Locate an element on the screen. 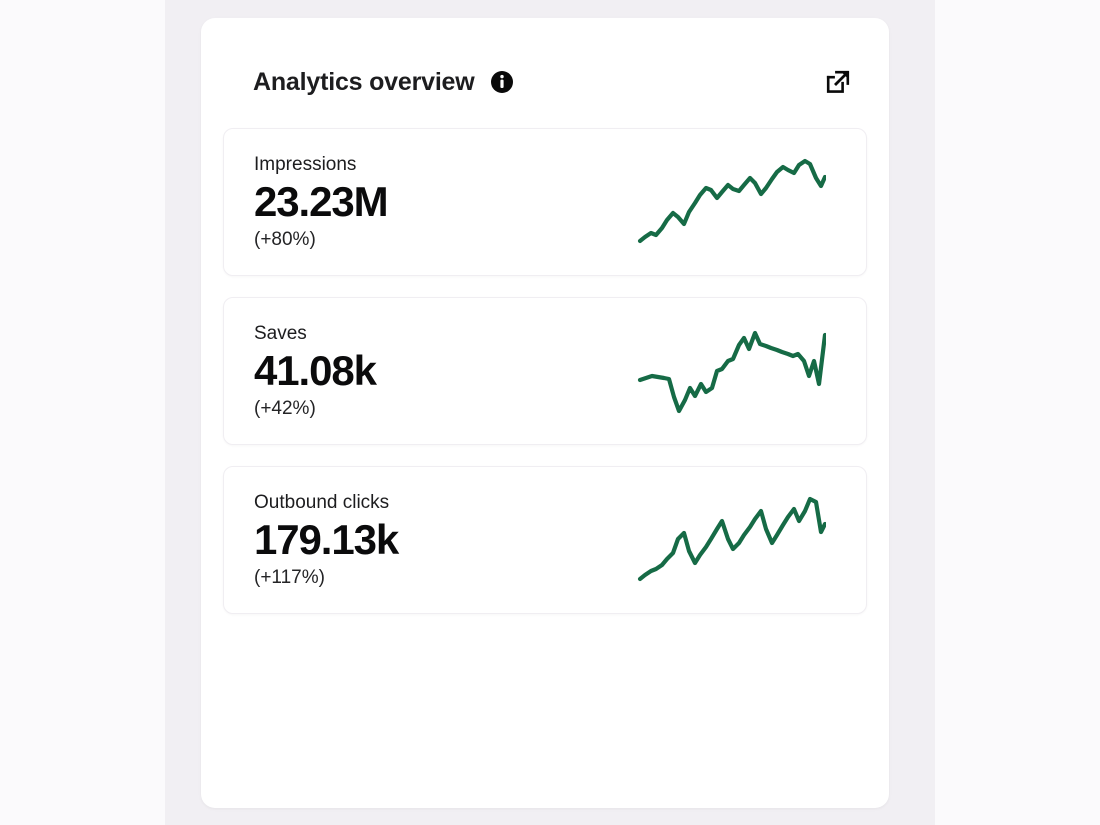 Image resolution: width=1100 pixels, height=825 pixels. panel-header: Analytics overview is located at coordinates (545, 60).